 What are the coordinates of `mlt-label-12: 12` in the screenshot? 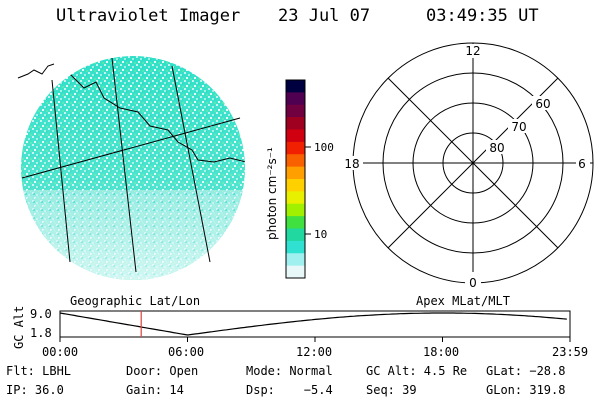 It's located at (472, 51).